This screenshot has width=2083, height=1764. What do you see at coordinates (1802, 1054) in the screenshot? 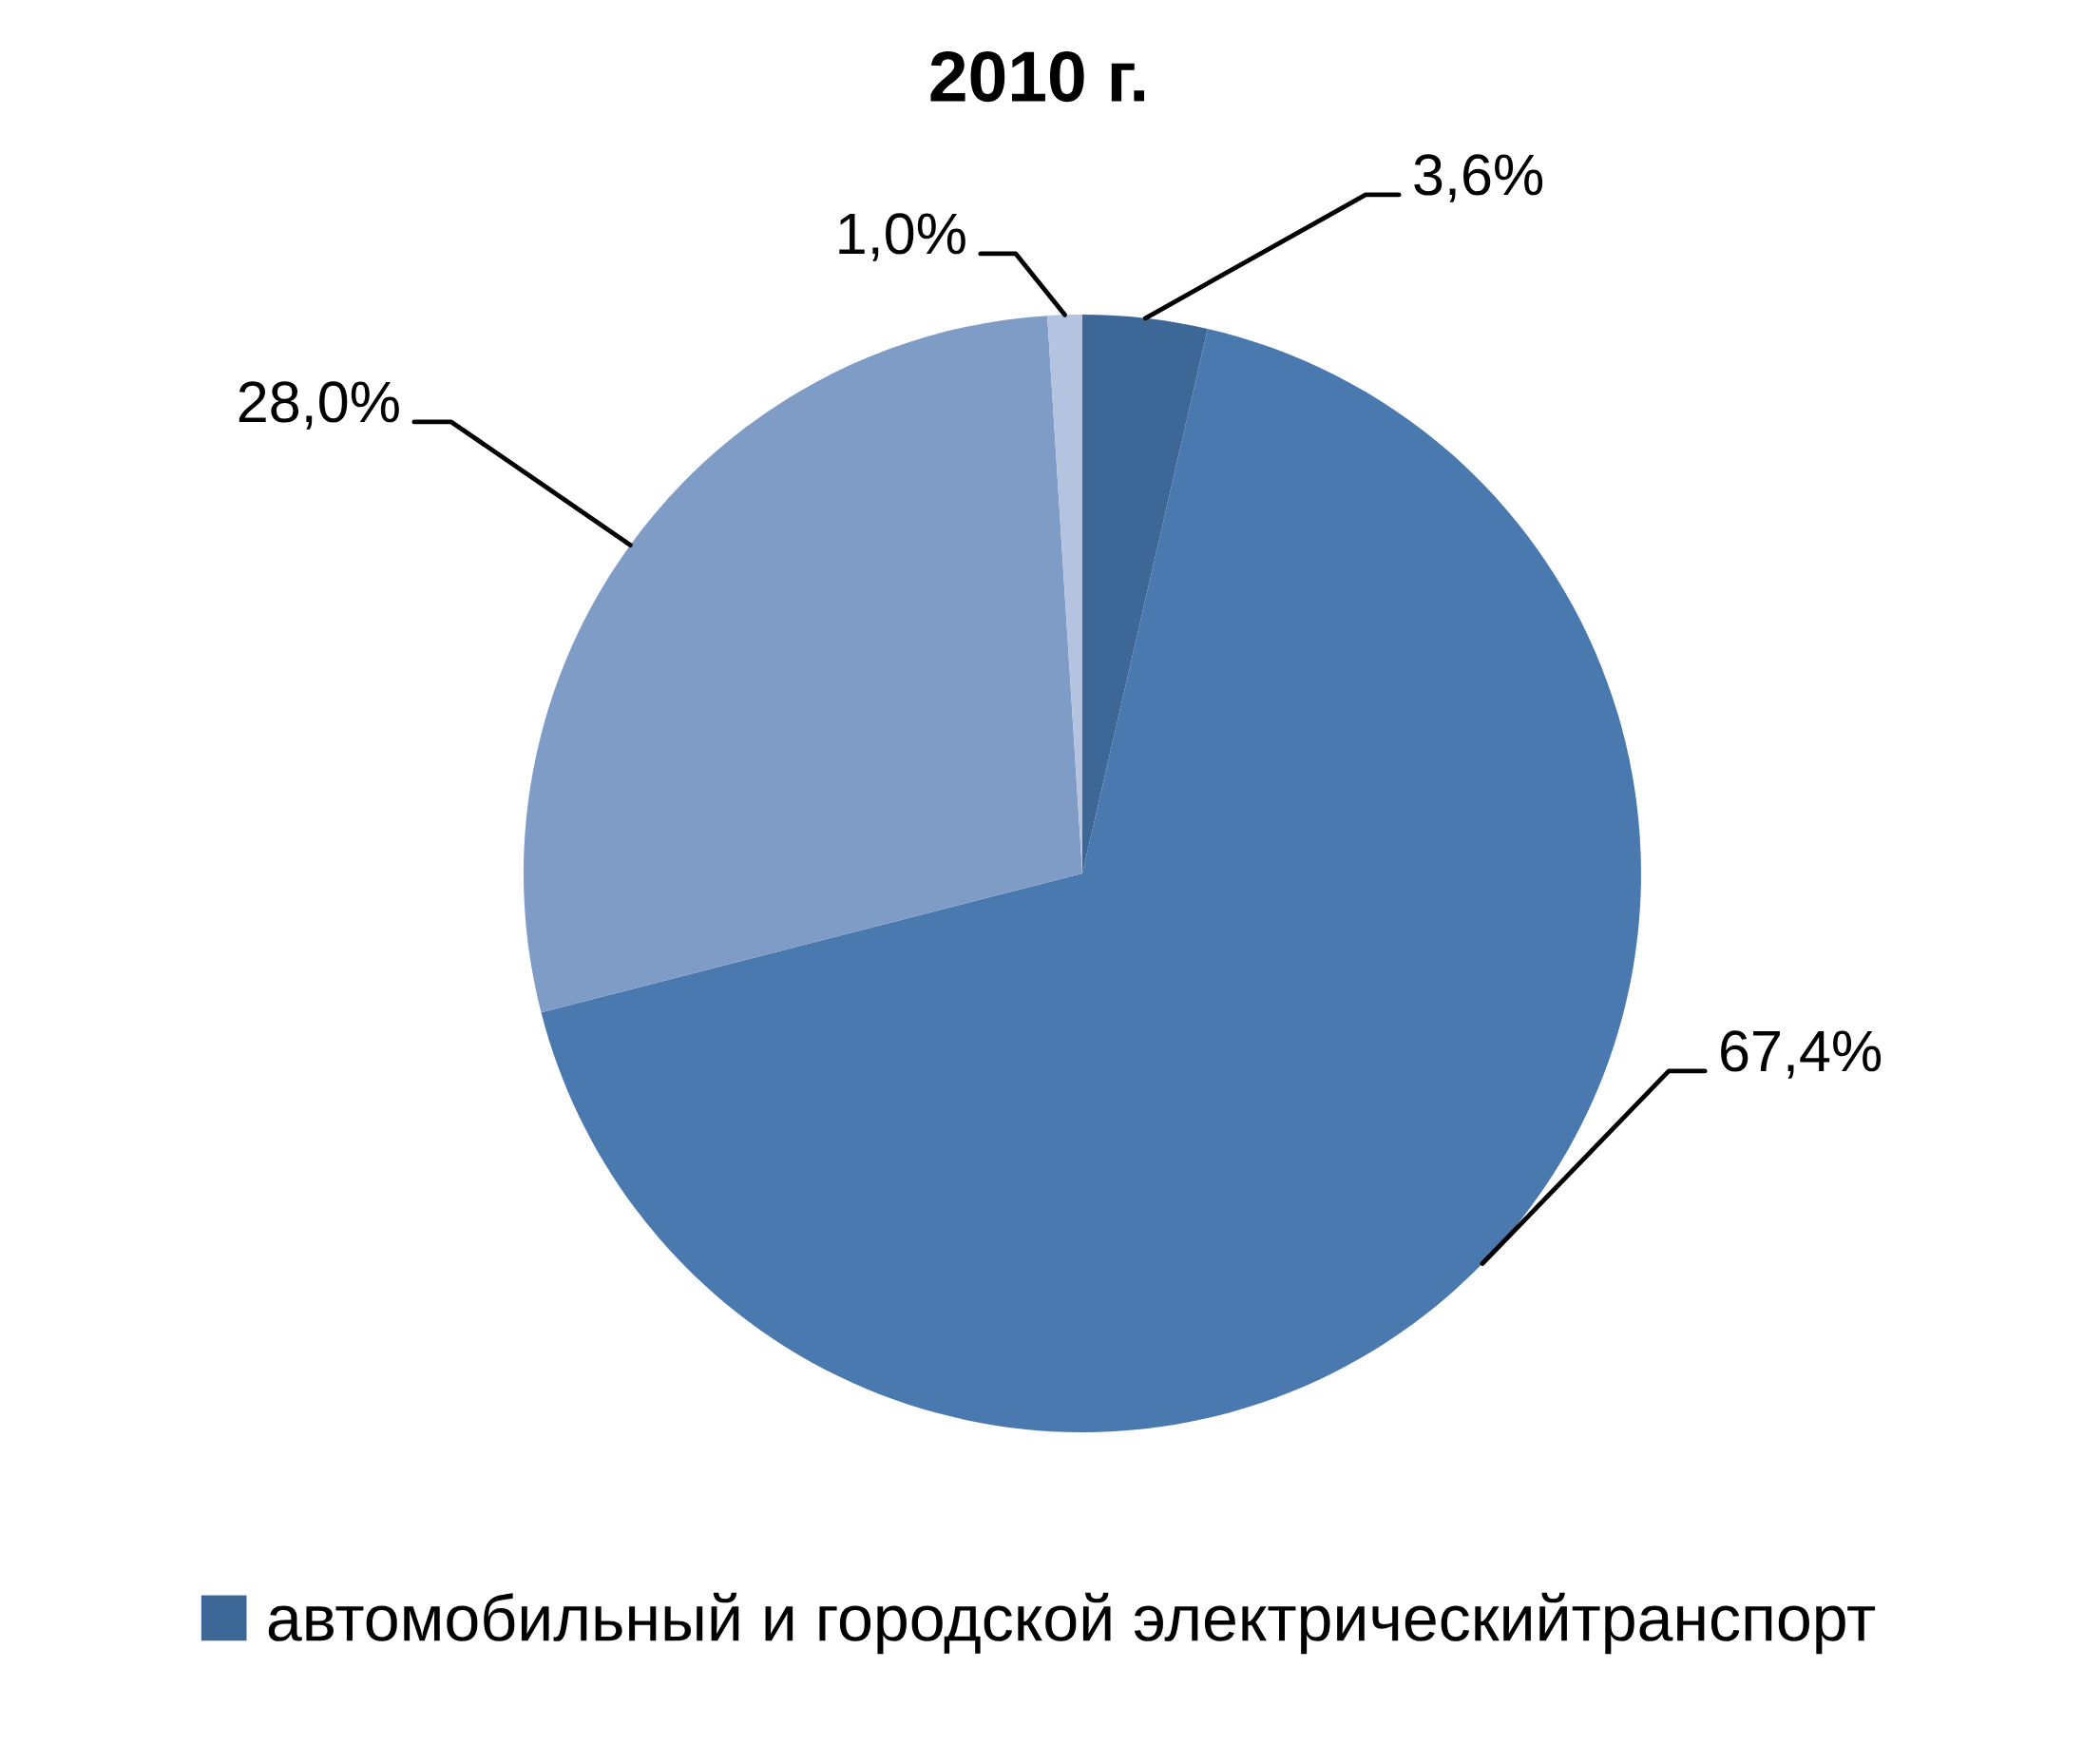
I see `data-label: 67,4%` at bounding box center [1802, 1054].